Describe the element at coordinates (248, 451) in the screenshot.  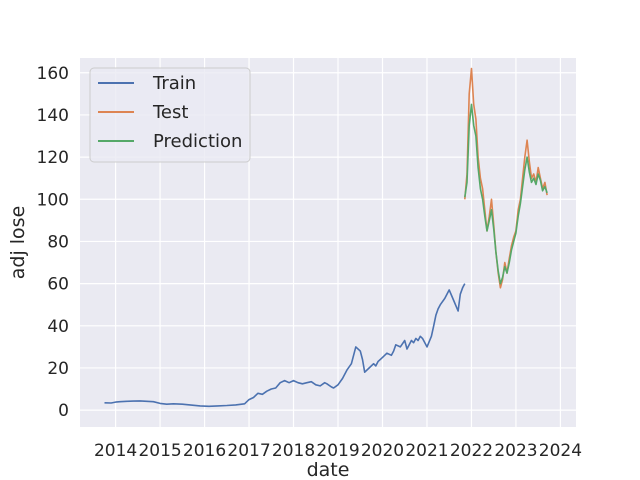
I see `x-tick-label: 2017` at that location.